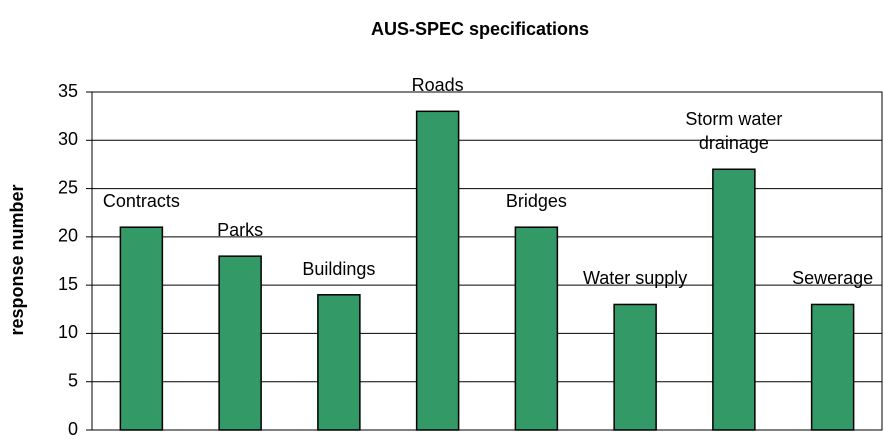 This screenshot has height=439, width=884. I want to click on y-tick-label: 10, so click(68, 332).